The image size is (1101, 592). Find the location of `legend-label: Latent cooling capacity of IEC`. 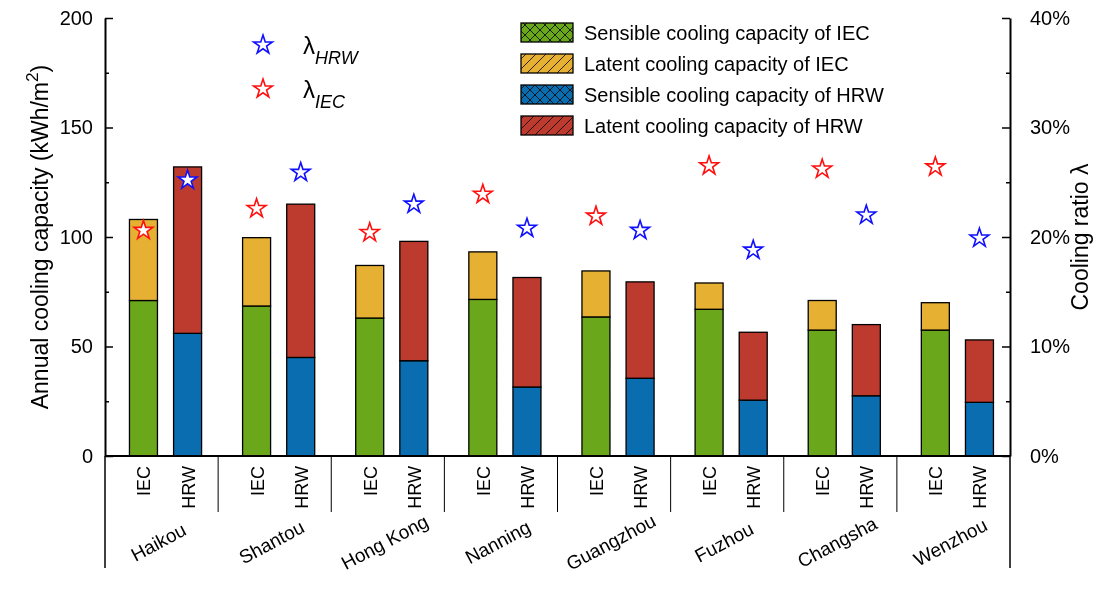

legend-label: Latent cooling capacity of IEC is located at coordinates (716, 64).